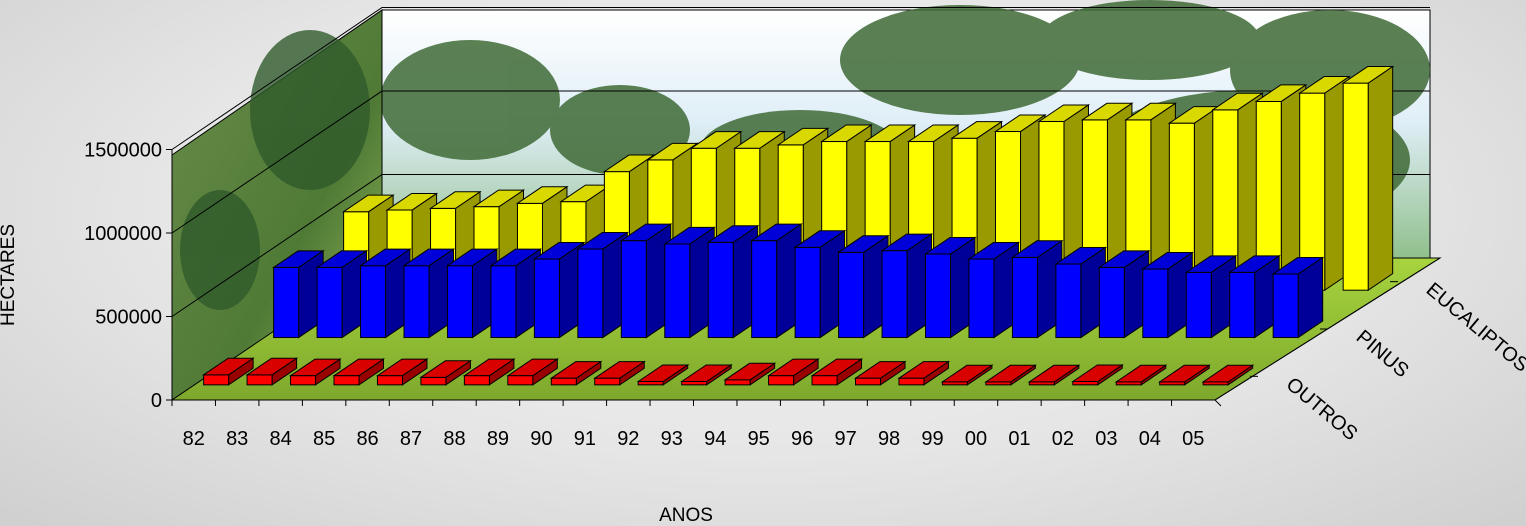  Describe the element at coordinates (585, 439) in the screenshot. I see `x-tick-label: 91` at that location.